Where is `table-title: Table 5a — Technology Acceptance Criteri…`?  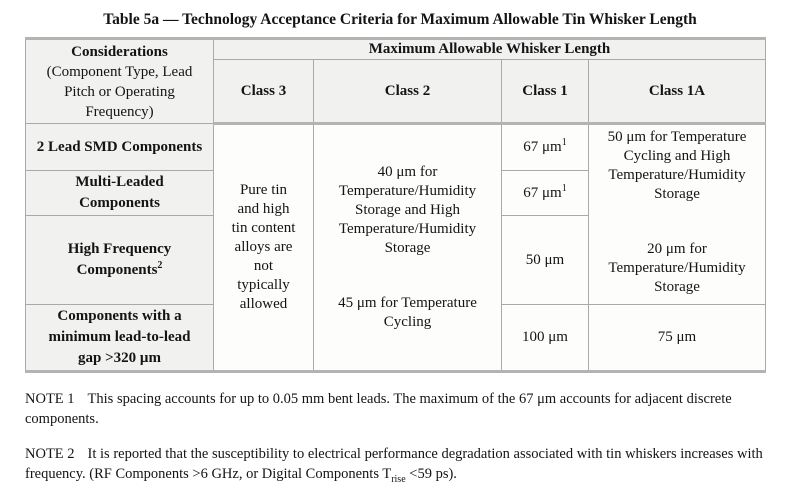
table-title: Table 5a — Technology Acceptance Criteri… is located at coordinates (400, 19).